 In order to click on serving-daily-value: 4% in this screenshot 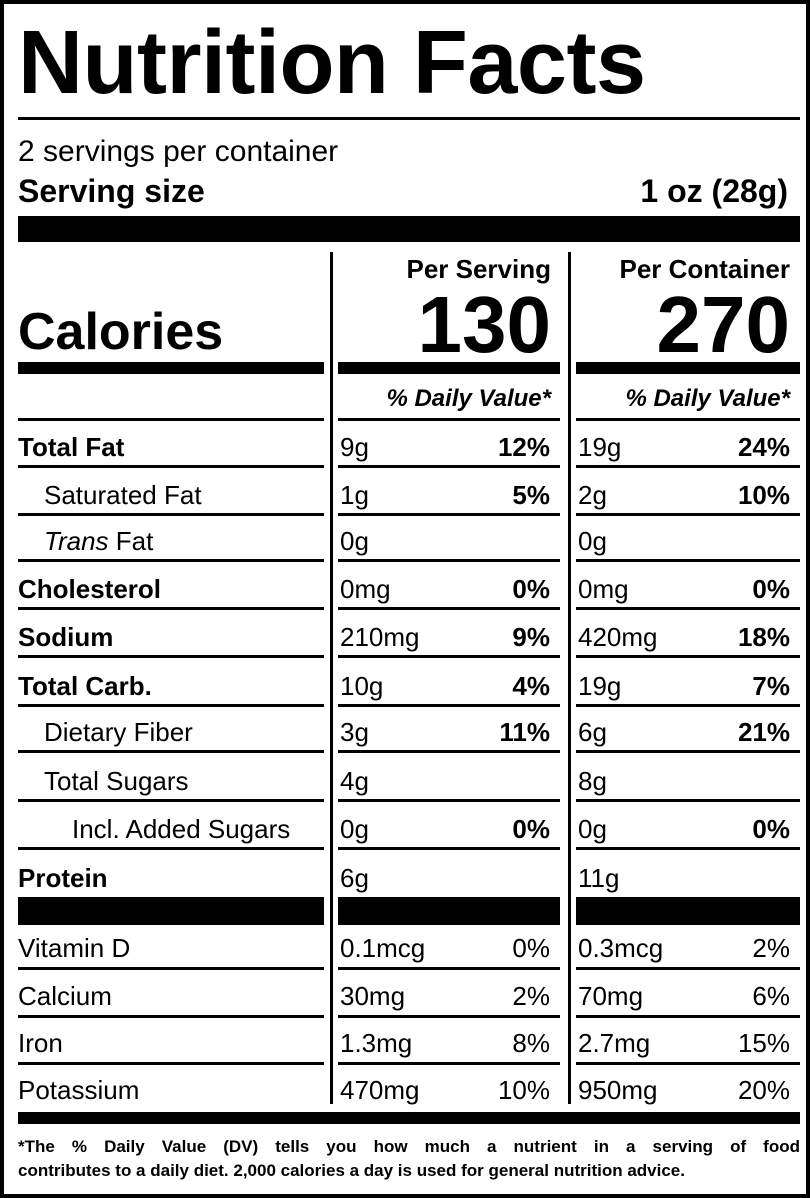, I will do `click(531, 686)`.